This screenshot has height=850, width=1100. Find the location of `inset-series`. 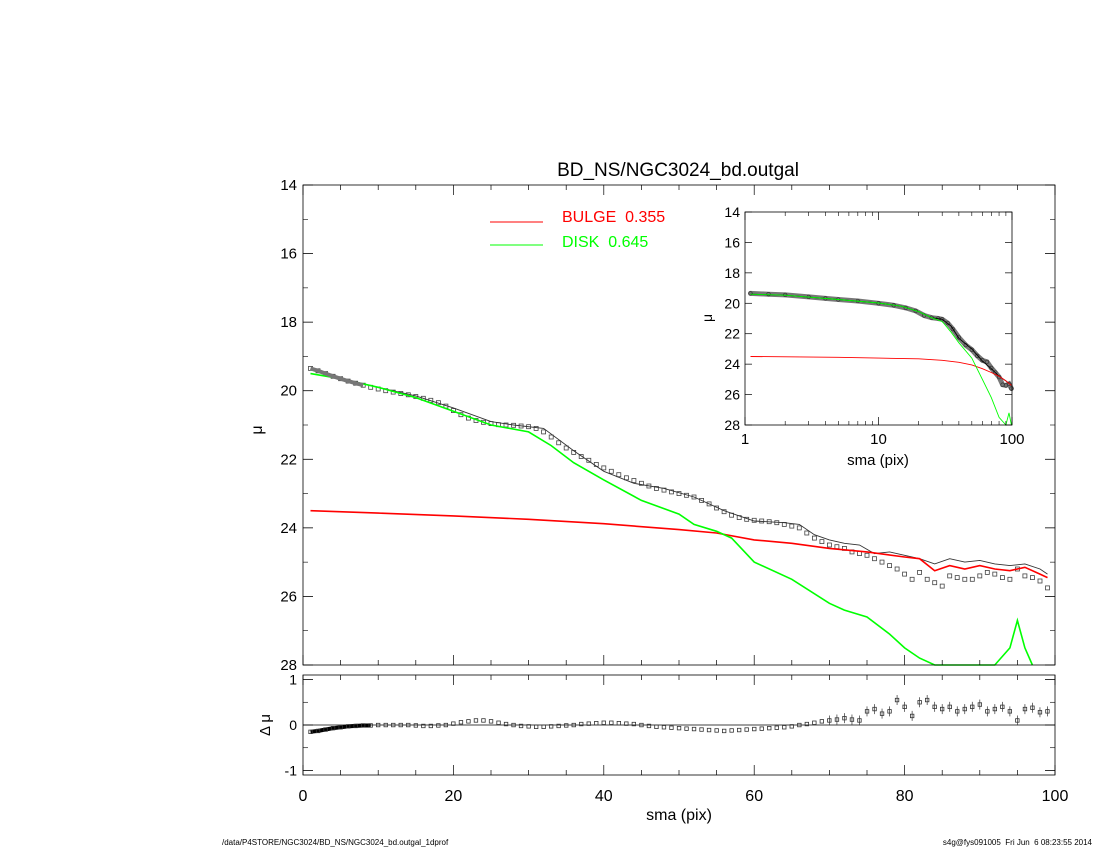

inset-series is located at coordinates (881, 358).